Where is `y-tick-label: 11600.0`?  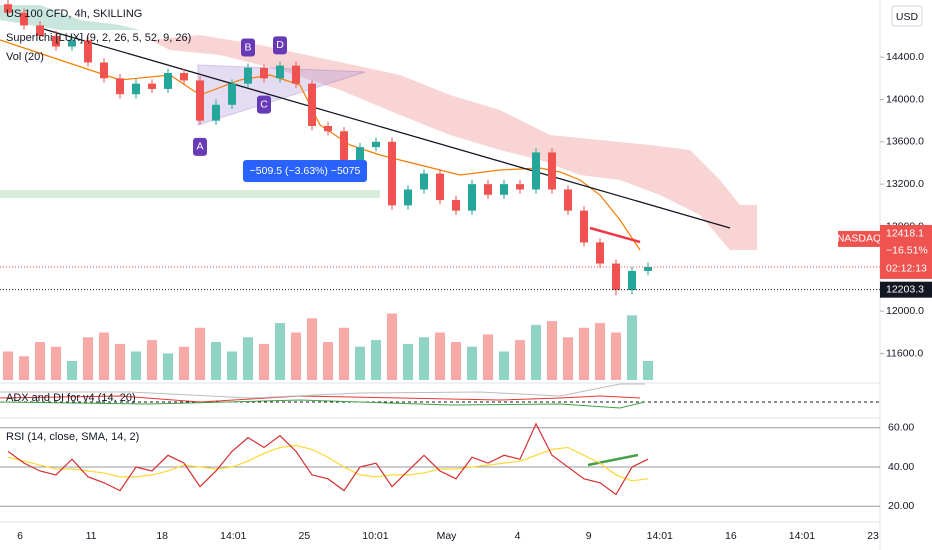 y-tick-label: 11600.0 is located at coordinates (904, 353).